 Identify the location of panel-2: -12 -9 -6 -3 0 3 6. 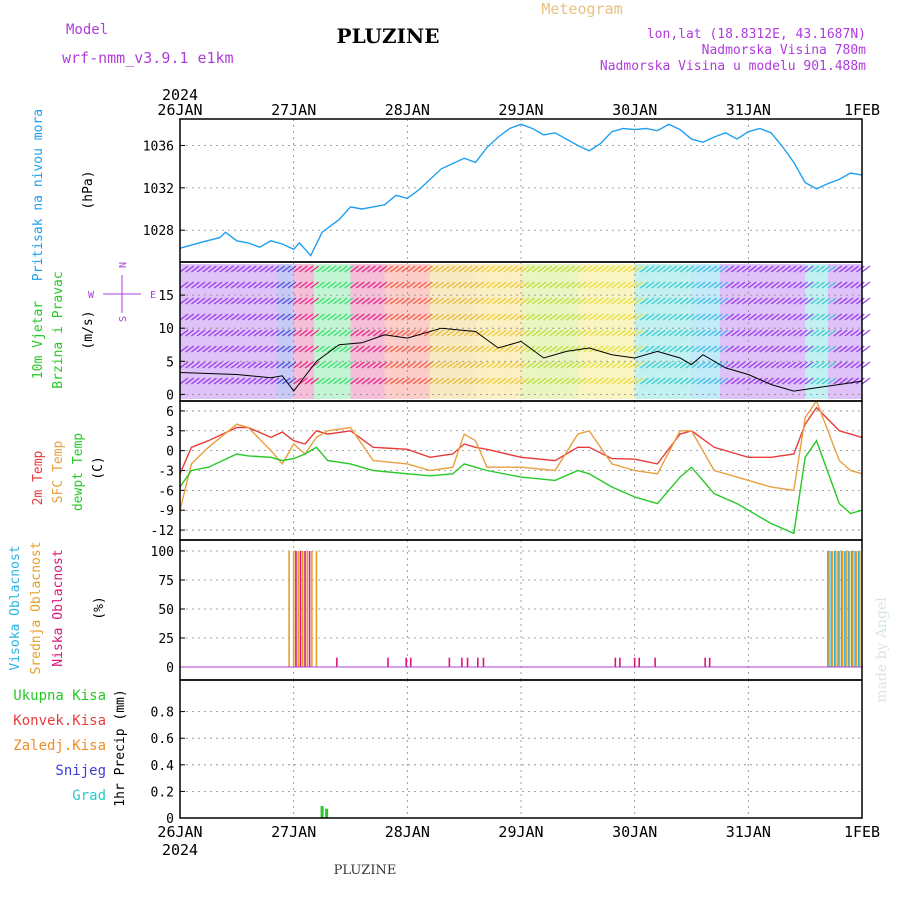
(507, 470).